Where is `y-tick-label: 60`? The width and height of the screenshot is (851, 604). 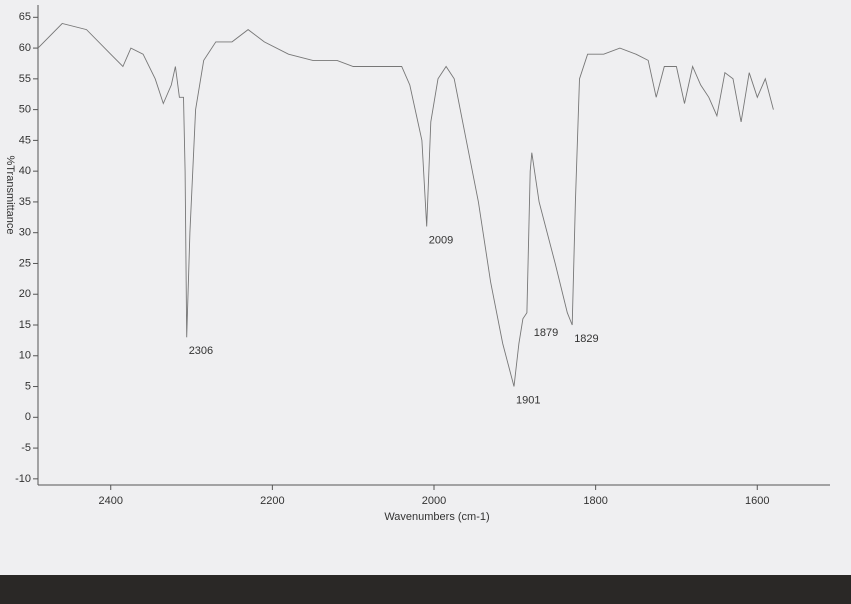
y-tick-label: 60 is located at coordinates (25, 48).